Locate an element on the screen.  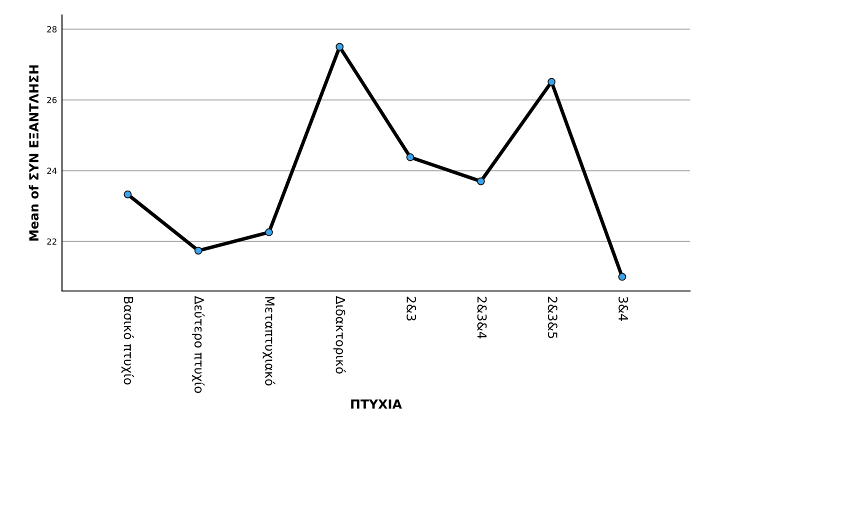
x-tick-label: 2&3&4 is located at coordinates (482, 317).